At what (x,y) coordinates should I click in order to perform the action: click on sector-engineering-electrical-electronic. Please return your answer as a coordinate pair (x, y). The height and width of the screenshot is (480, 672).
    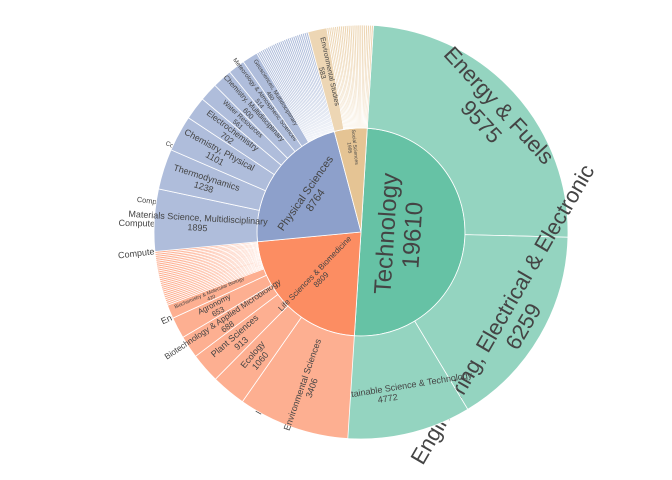
    Looking at the image, I should click on (491, 322).